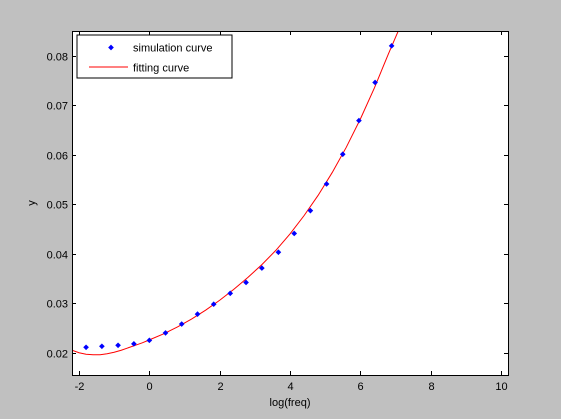 Image resolution: width=561 pixels, height=419 pixels. Describe the element at coordinates (290, 403) in the screenshot. I see `x-axis-label: log(freq)` at that location.